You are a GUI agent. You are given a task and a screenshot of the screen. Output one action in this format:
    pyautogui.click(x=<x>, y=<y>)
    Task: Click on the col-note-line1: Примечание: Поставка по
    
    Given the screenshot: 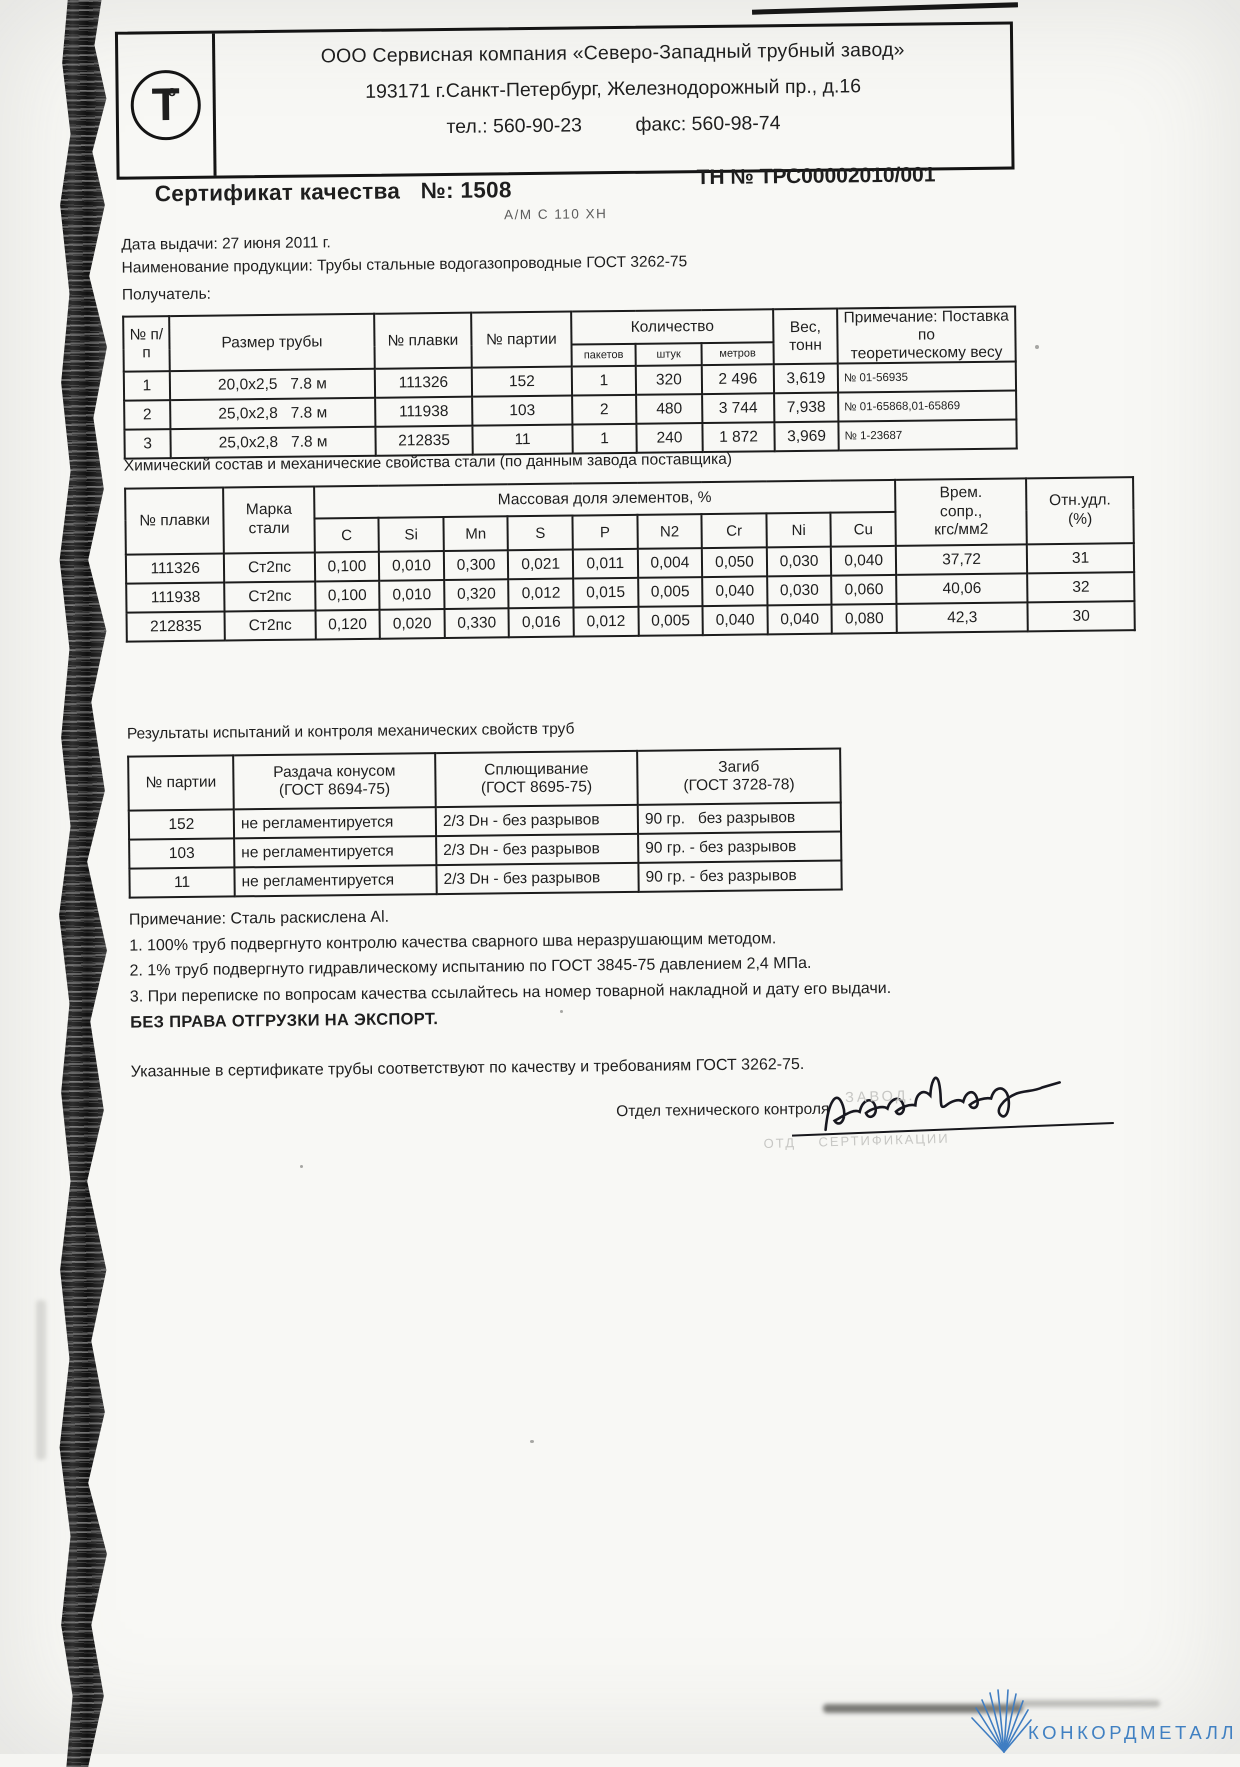 What is the action you would take?
    pyautogui.click(x=926, y=325)
    